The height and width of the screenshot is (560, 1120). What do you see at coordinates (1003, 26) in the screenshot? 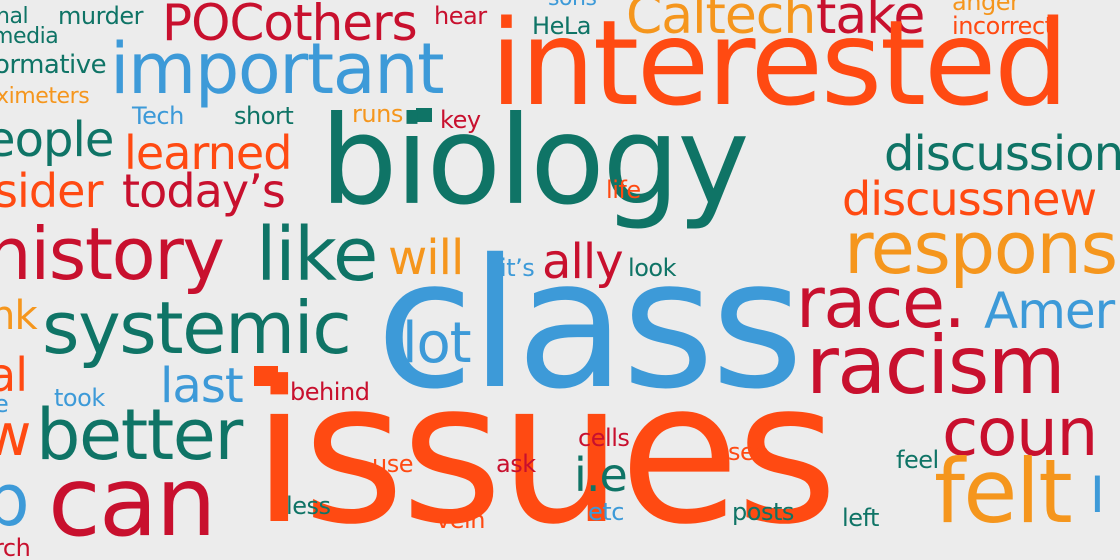
I see `word-incorrect: incorrect` at bounding box center [1003, 26].